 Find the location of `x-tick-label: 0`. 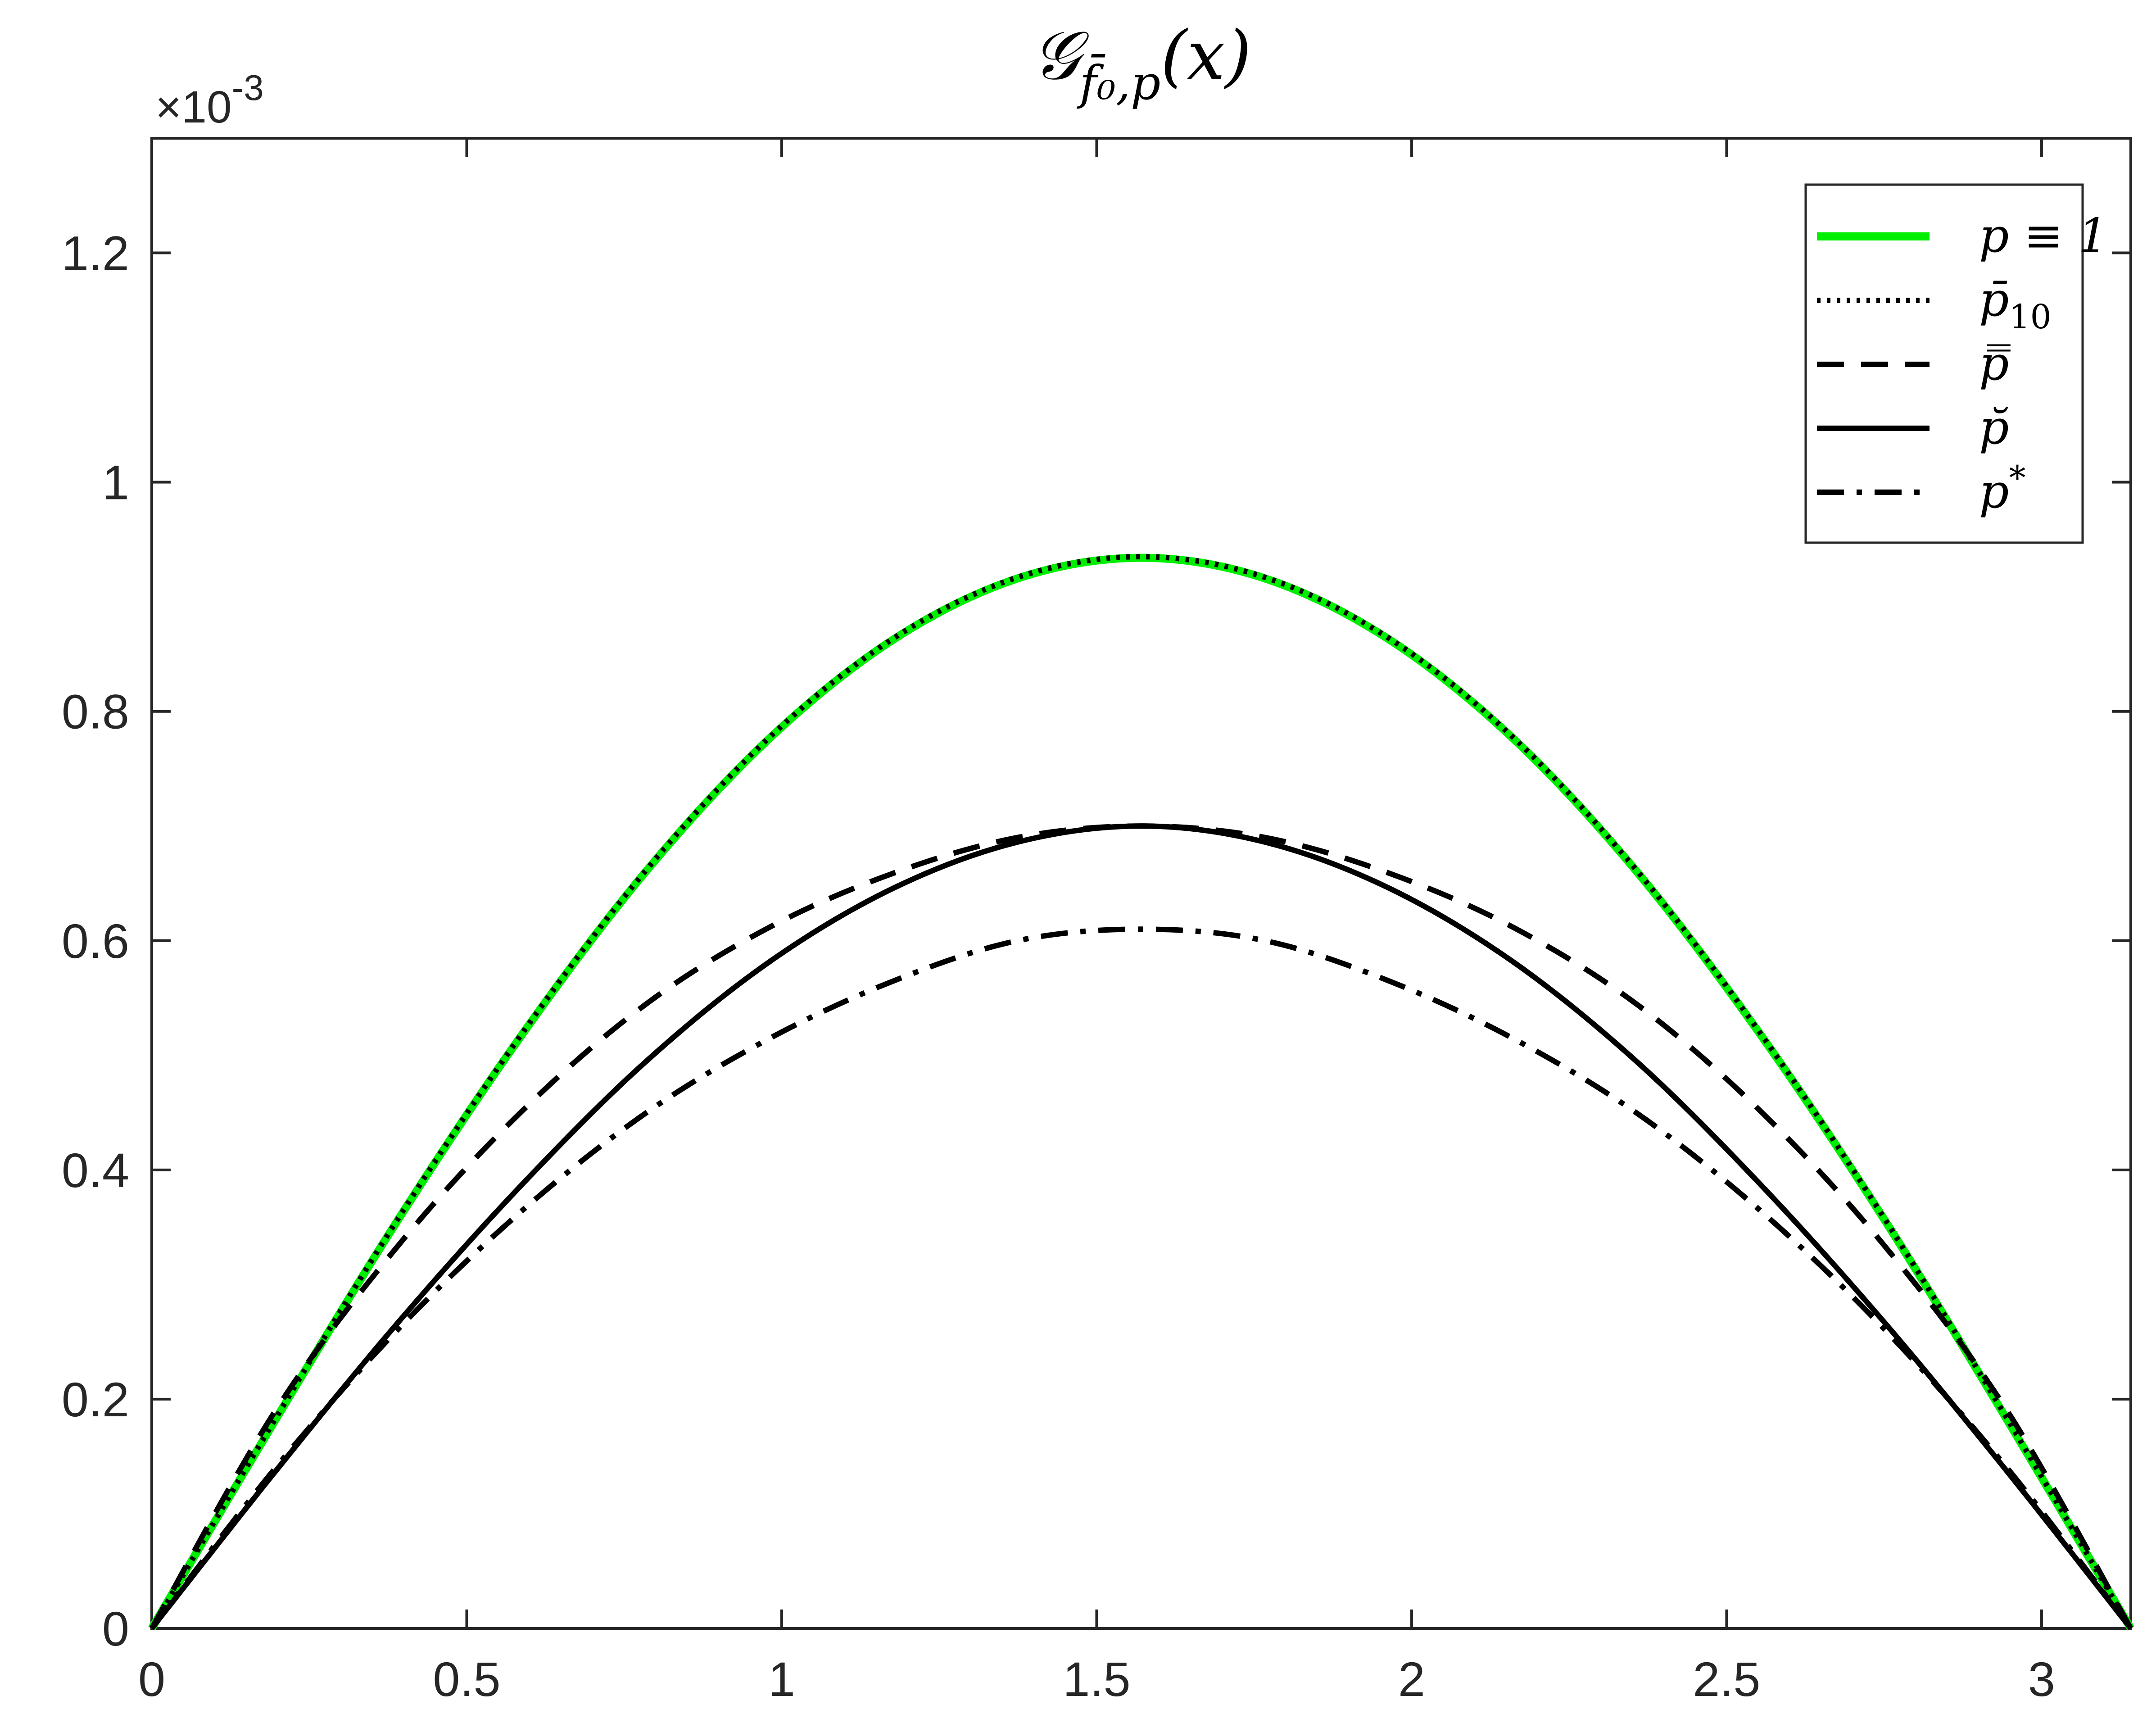

x-tick-label: 0 is located at coordinates (151, 1679).